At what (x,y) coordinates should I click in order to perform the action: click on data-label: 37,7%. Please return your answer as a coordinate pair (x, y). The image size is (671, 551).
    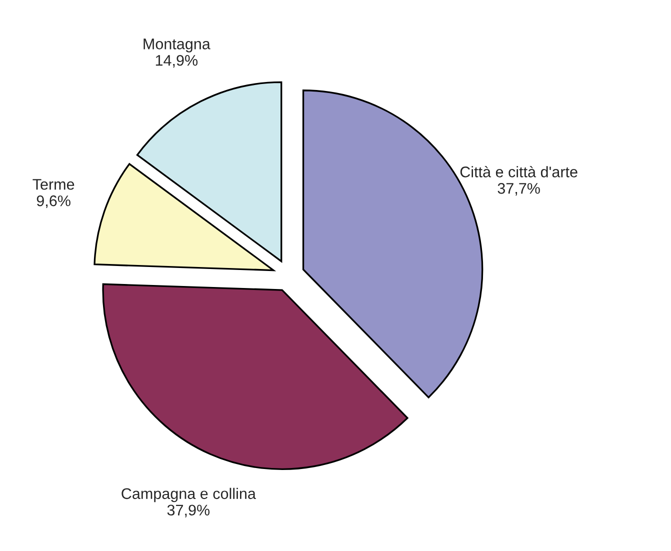
    Looking at the image, I should click on (519, 189).